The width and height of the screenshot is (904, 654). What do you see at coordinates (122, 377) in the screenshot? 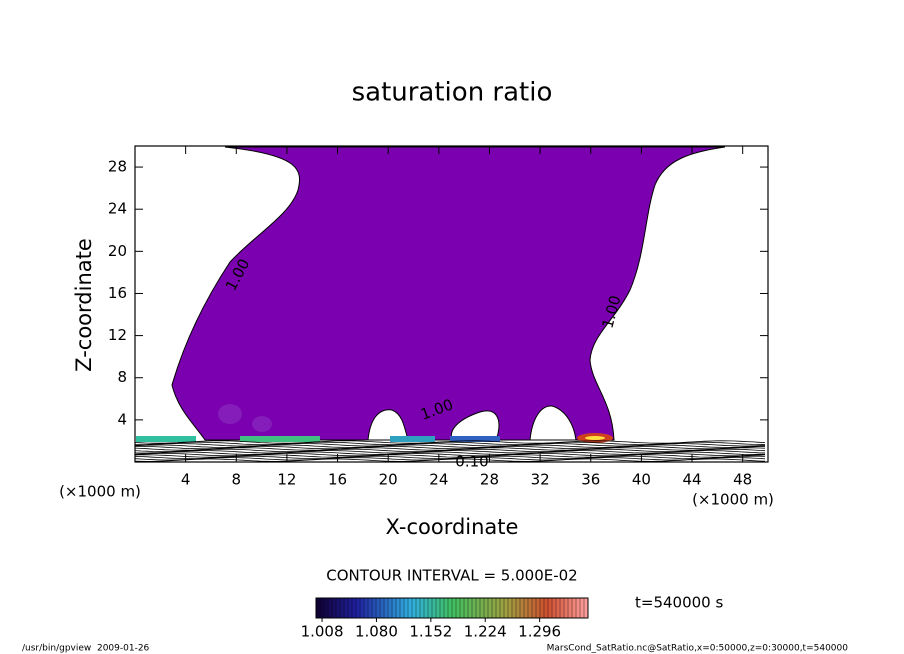
I see `y-tick-label: 8` at bounding box center [122, 377].